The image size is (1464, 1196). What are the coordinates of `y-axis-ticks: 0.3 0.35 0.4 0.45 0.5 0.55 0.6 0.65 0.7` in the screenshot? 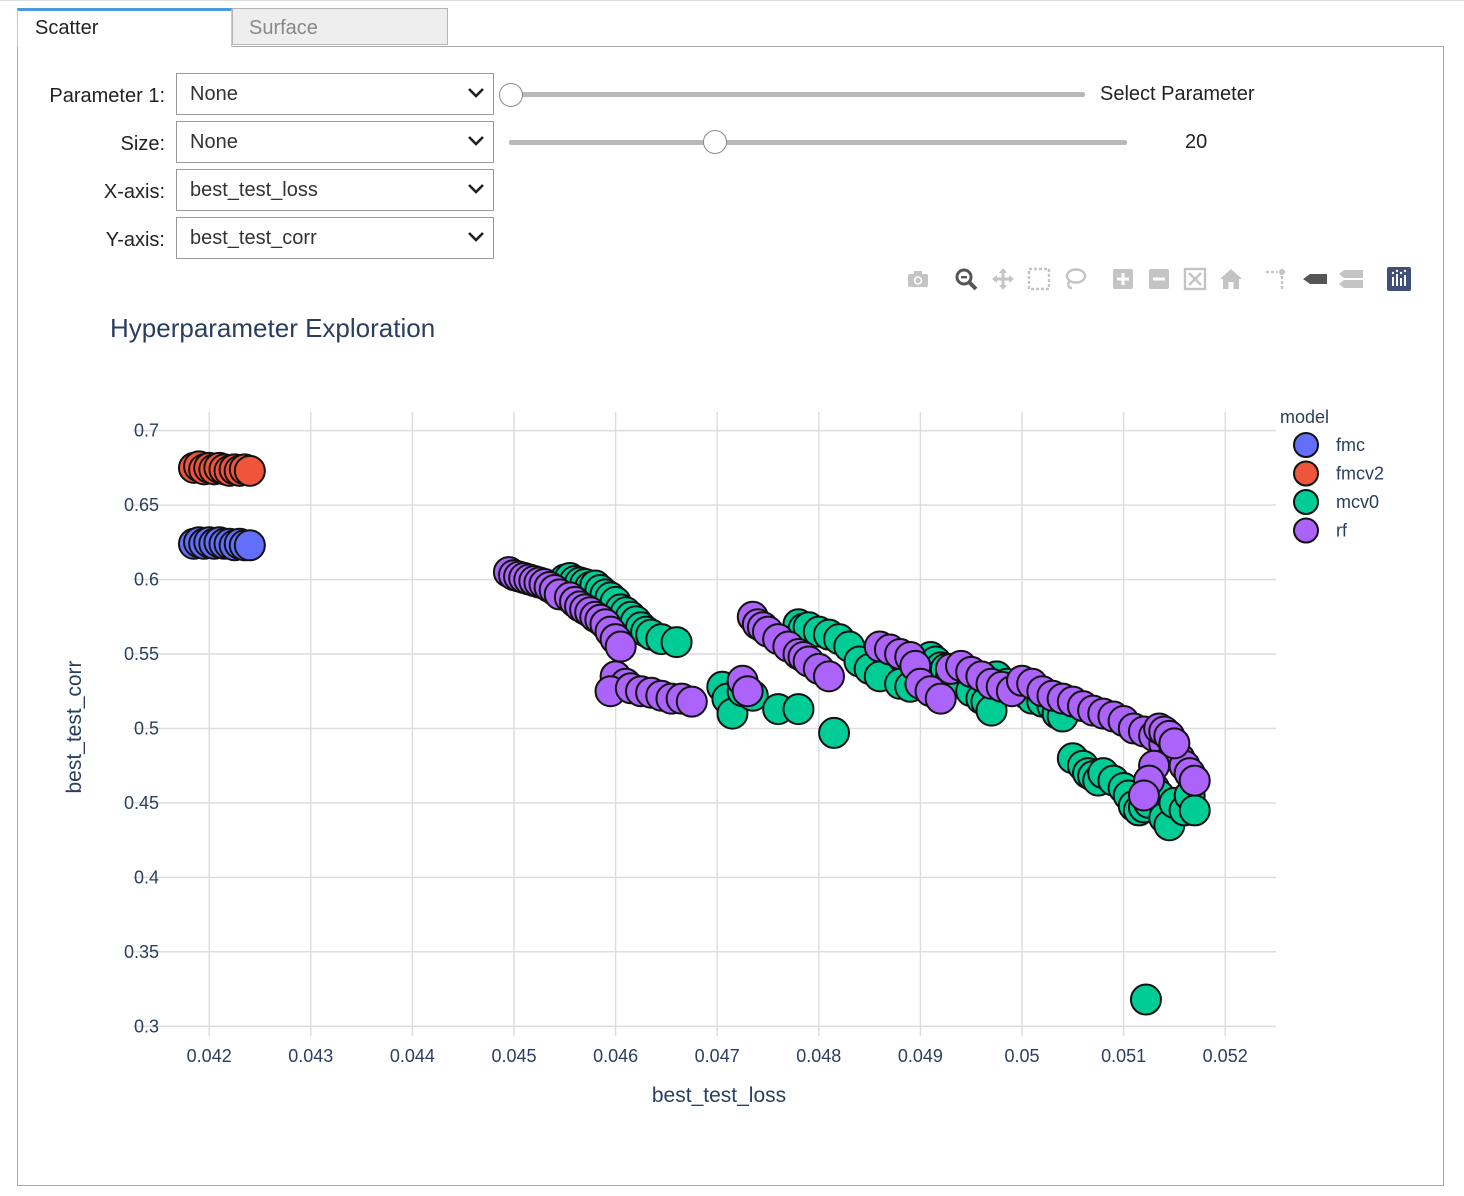 It's located at (141, 729).